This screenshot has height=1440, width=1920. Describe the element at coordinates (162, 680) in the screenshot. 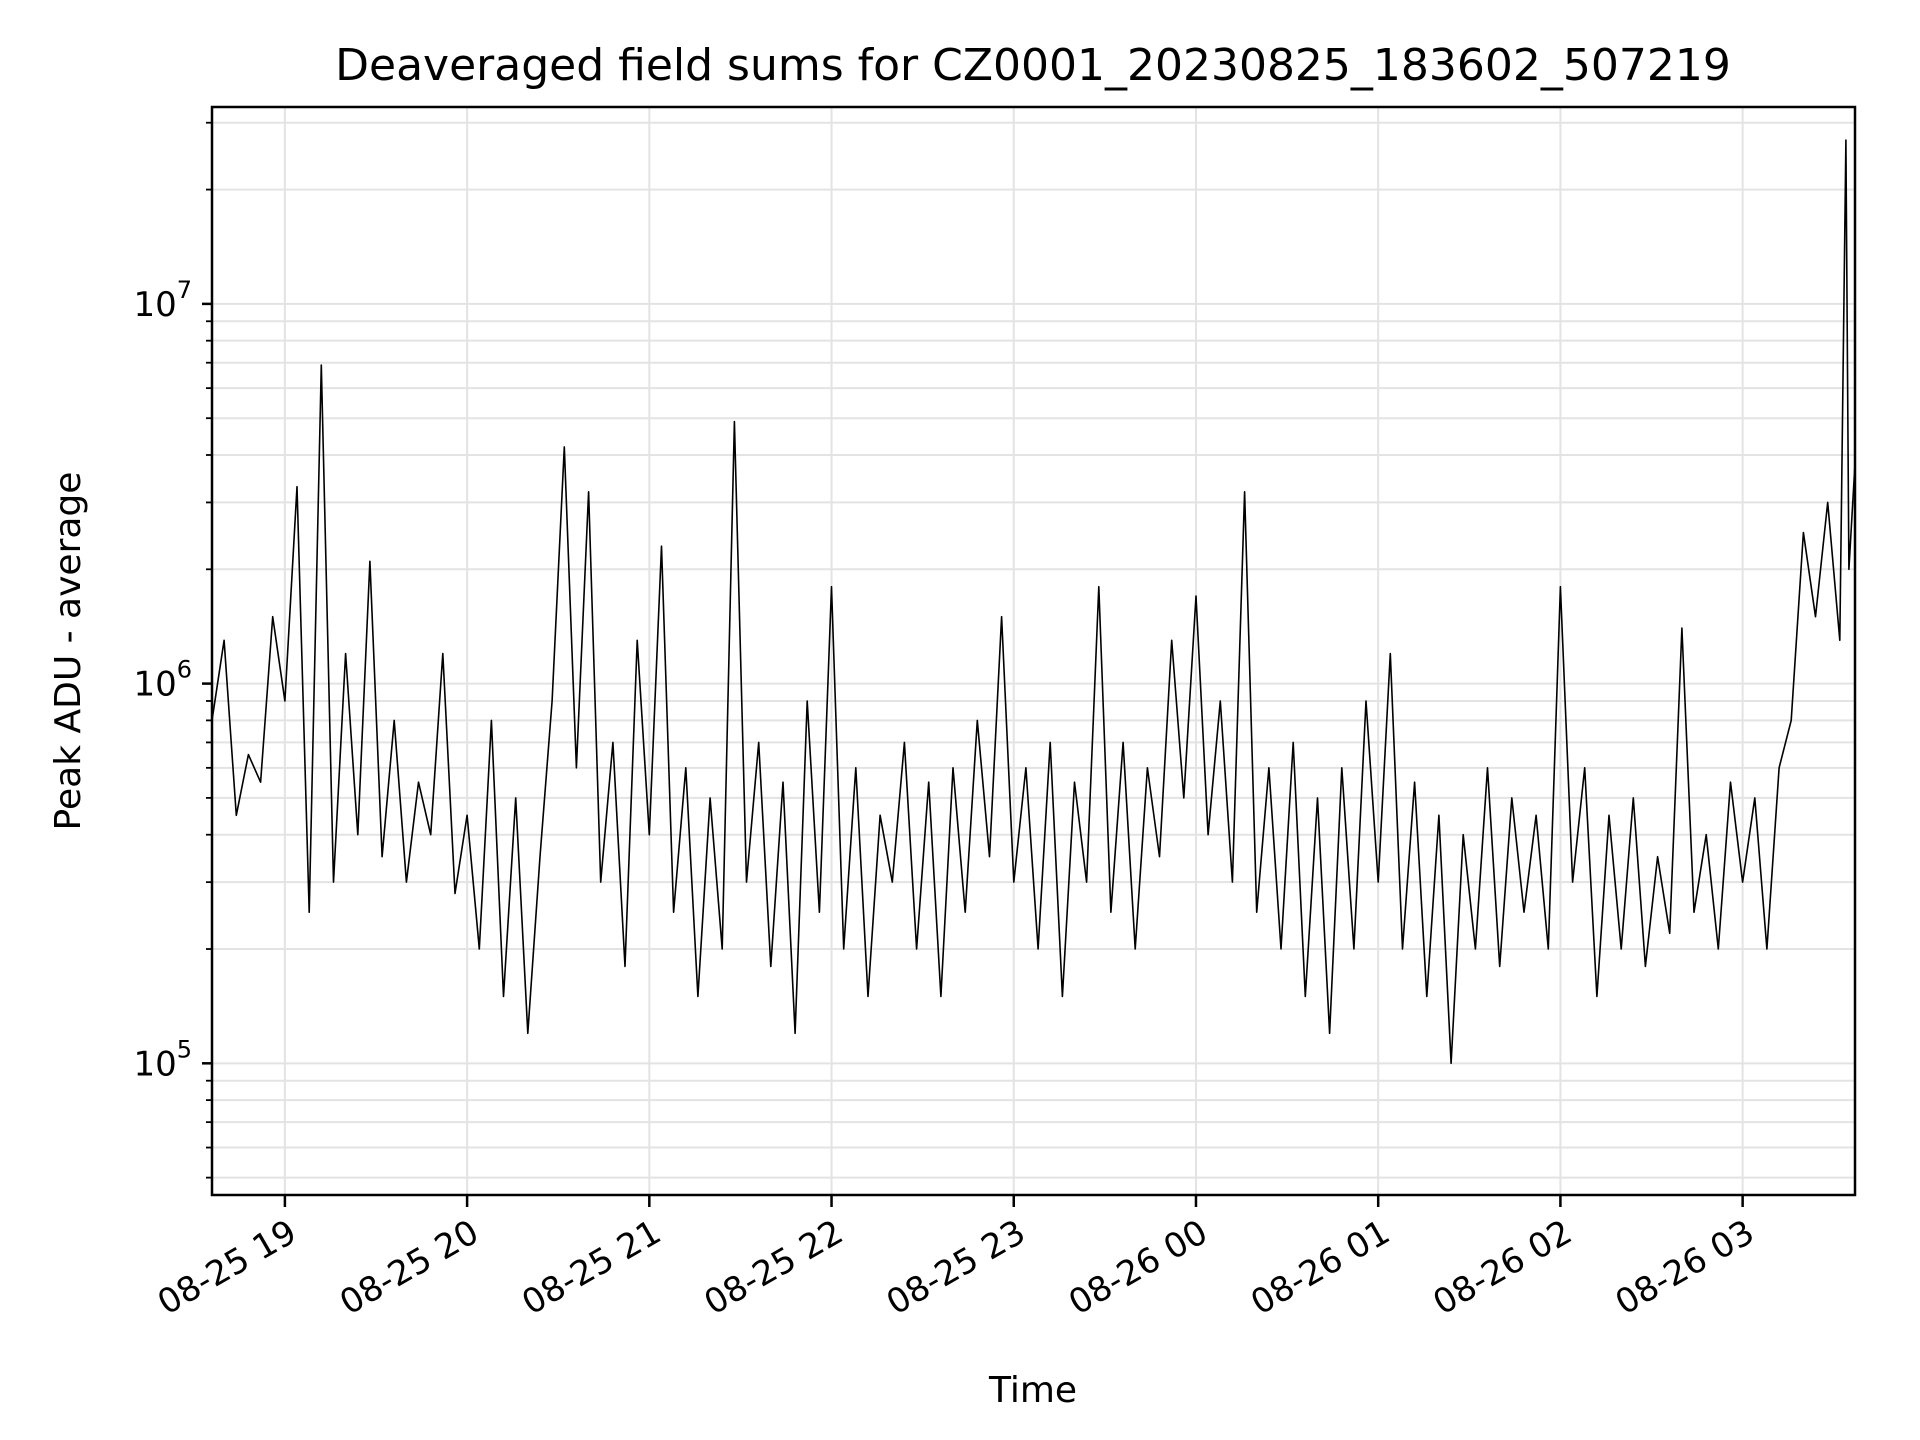

I see `y-tick-label: 10⁶` at that location.